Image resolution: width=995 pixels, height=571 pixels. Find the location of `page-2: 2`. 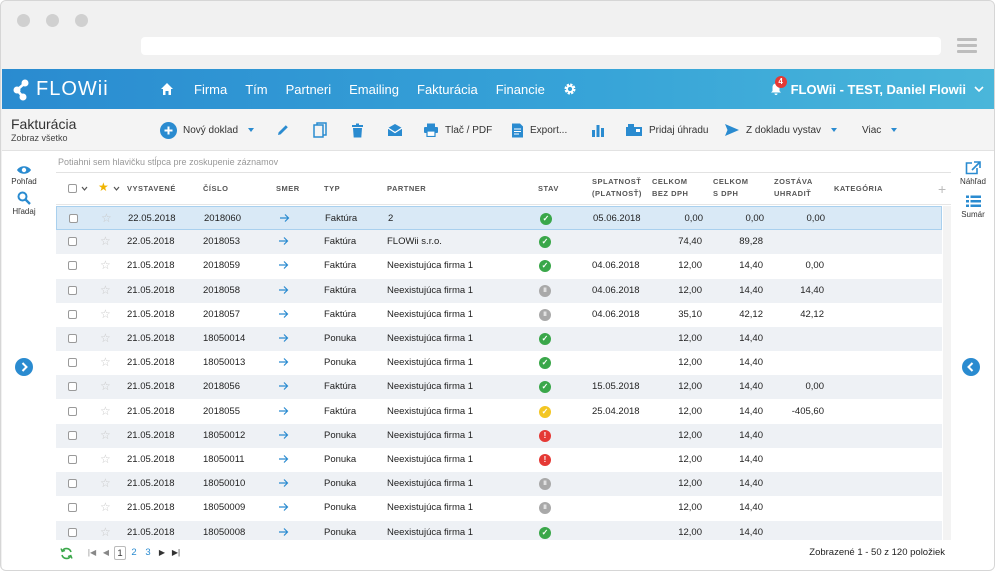

page-2: 2 is located at coordinates (134, 552).